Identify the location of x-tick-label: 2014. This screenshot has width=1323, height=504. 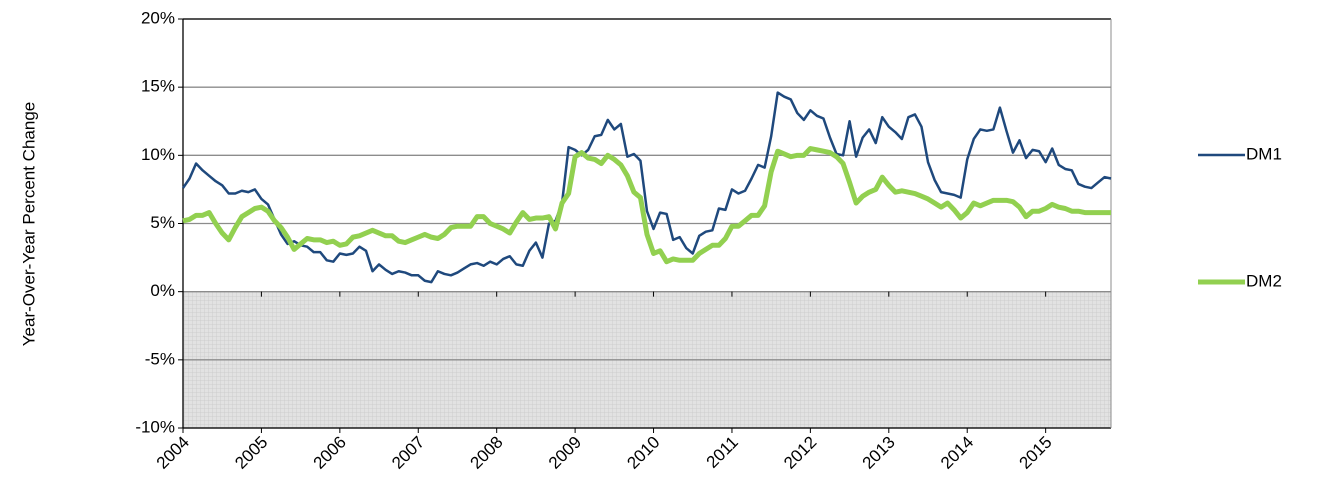
(957, 453).